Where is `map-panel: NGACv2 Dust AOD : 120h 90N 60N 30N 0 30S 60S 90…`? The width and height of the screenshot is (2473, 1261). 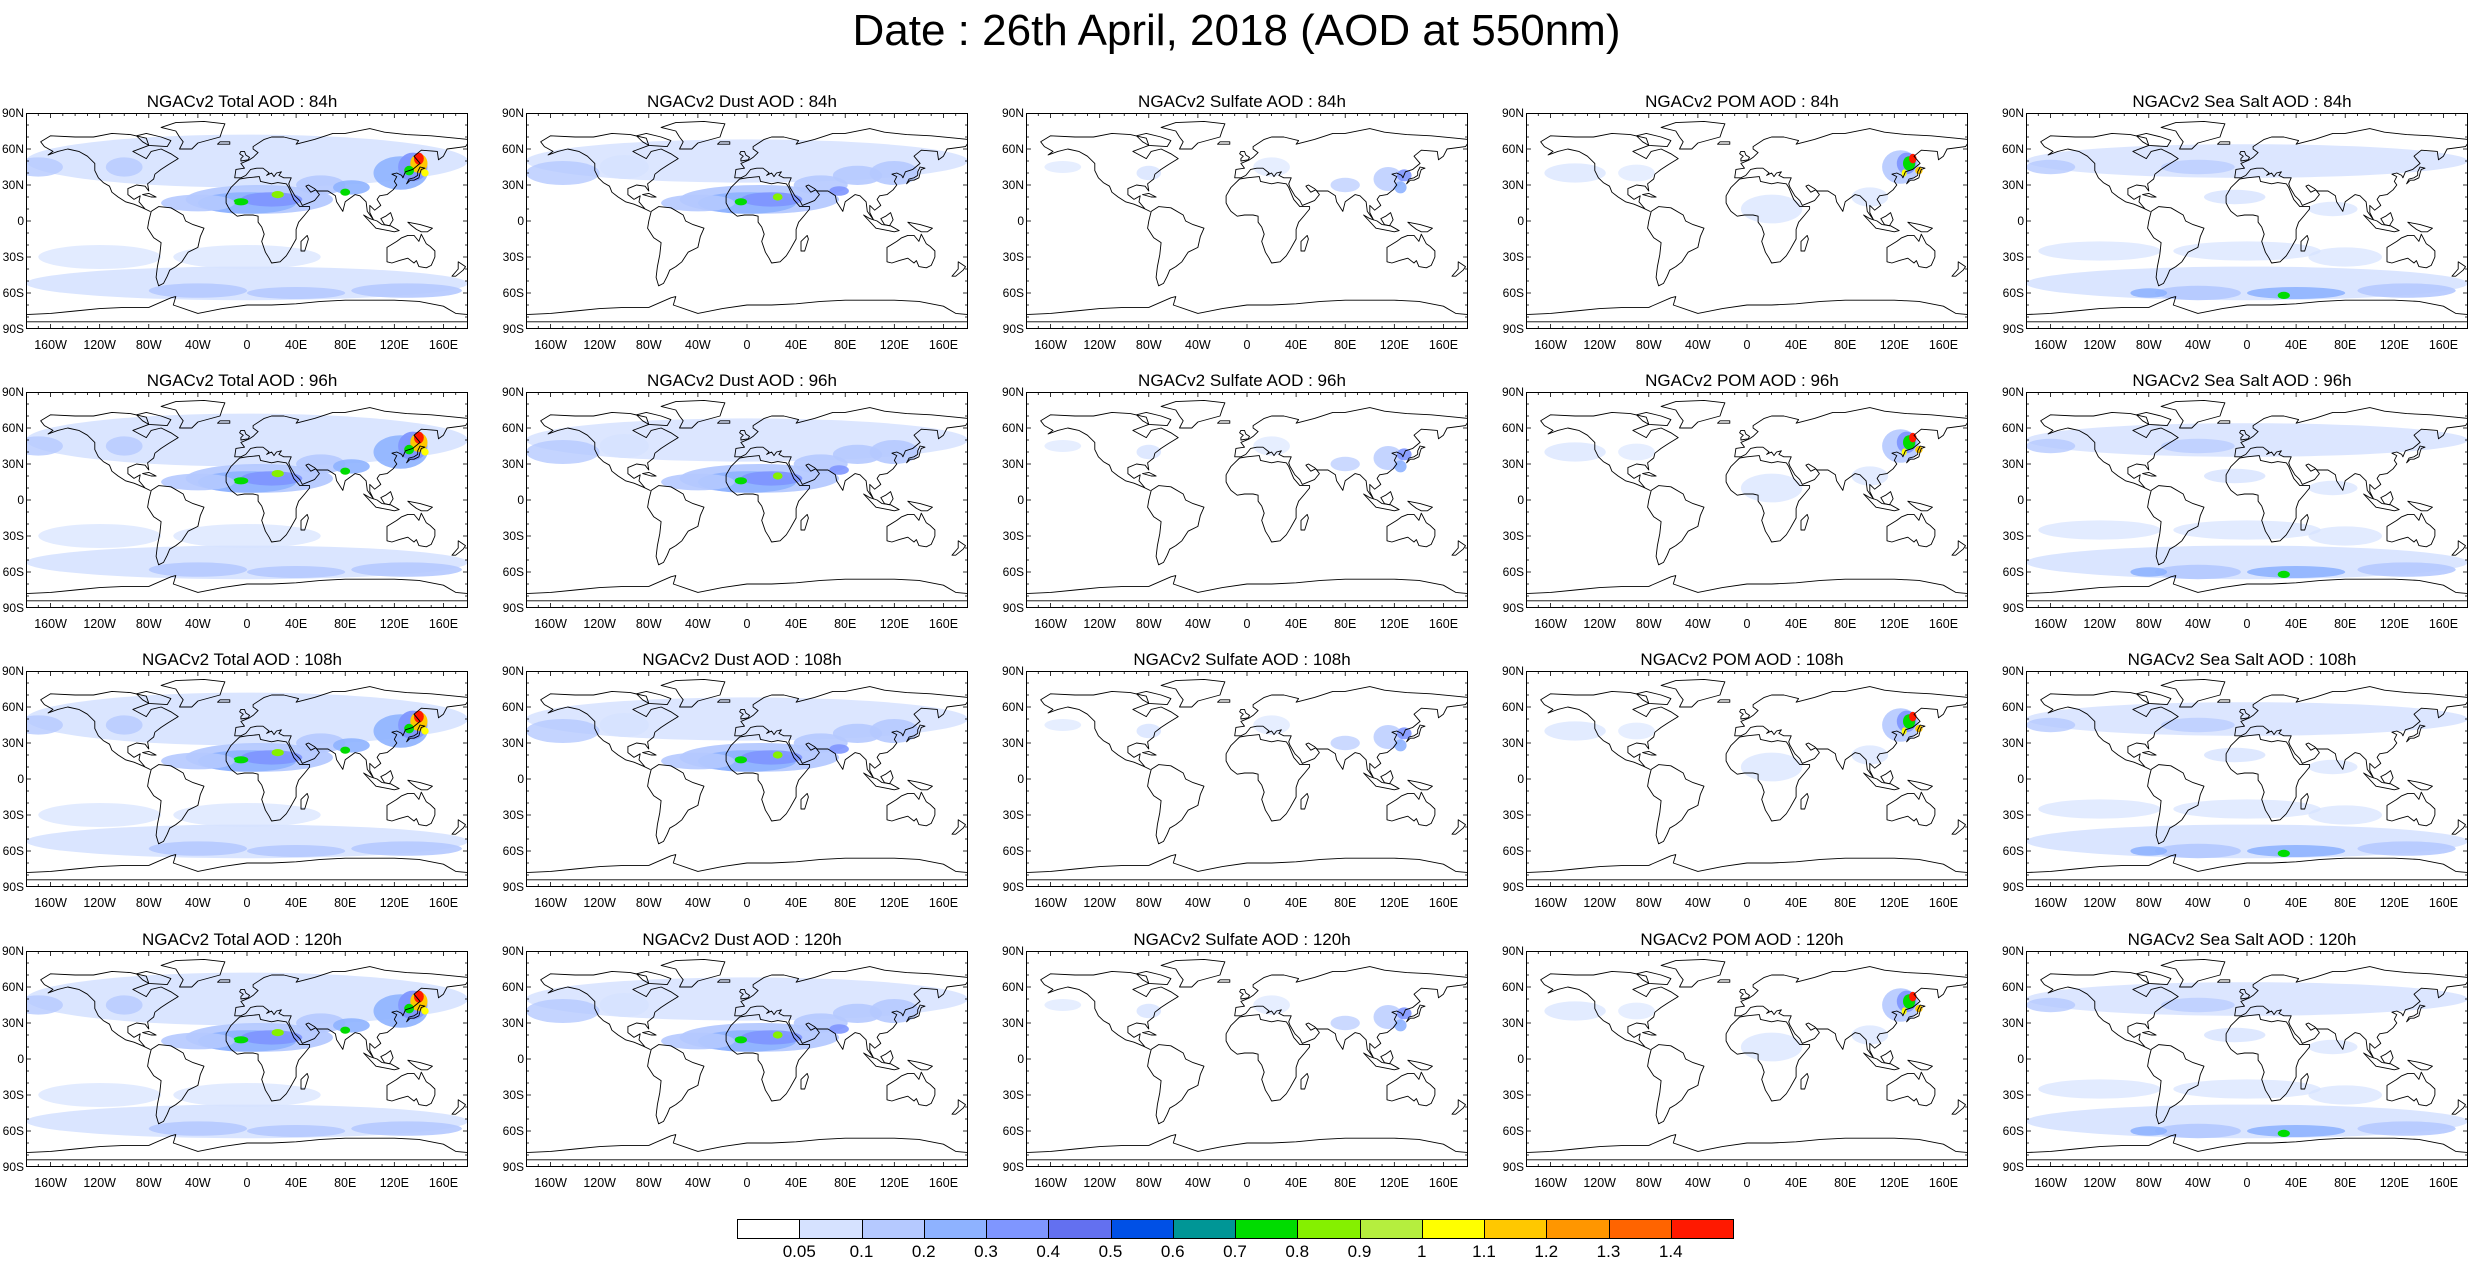
map-panel: NGACv2 Dust AOD : 120h 90N 60N 30N 0 30S 60S 90… is located at coordinates (742, 1065).